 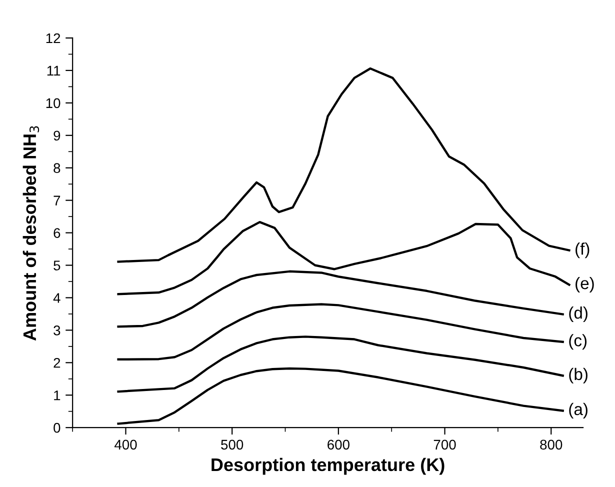 What do you see at coordinates (328, 466) in the screenshot?
I see `x-axis-title: Desorption temperature (K)` at bounding box center [328, 466].